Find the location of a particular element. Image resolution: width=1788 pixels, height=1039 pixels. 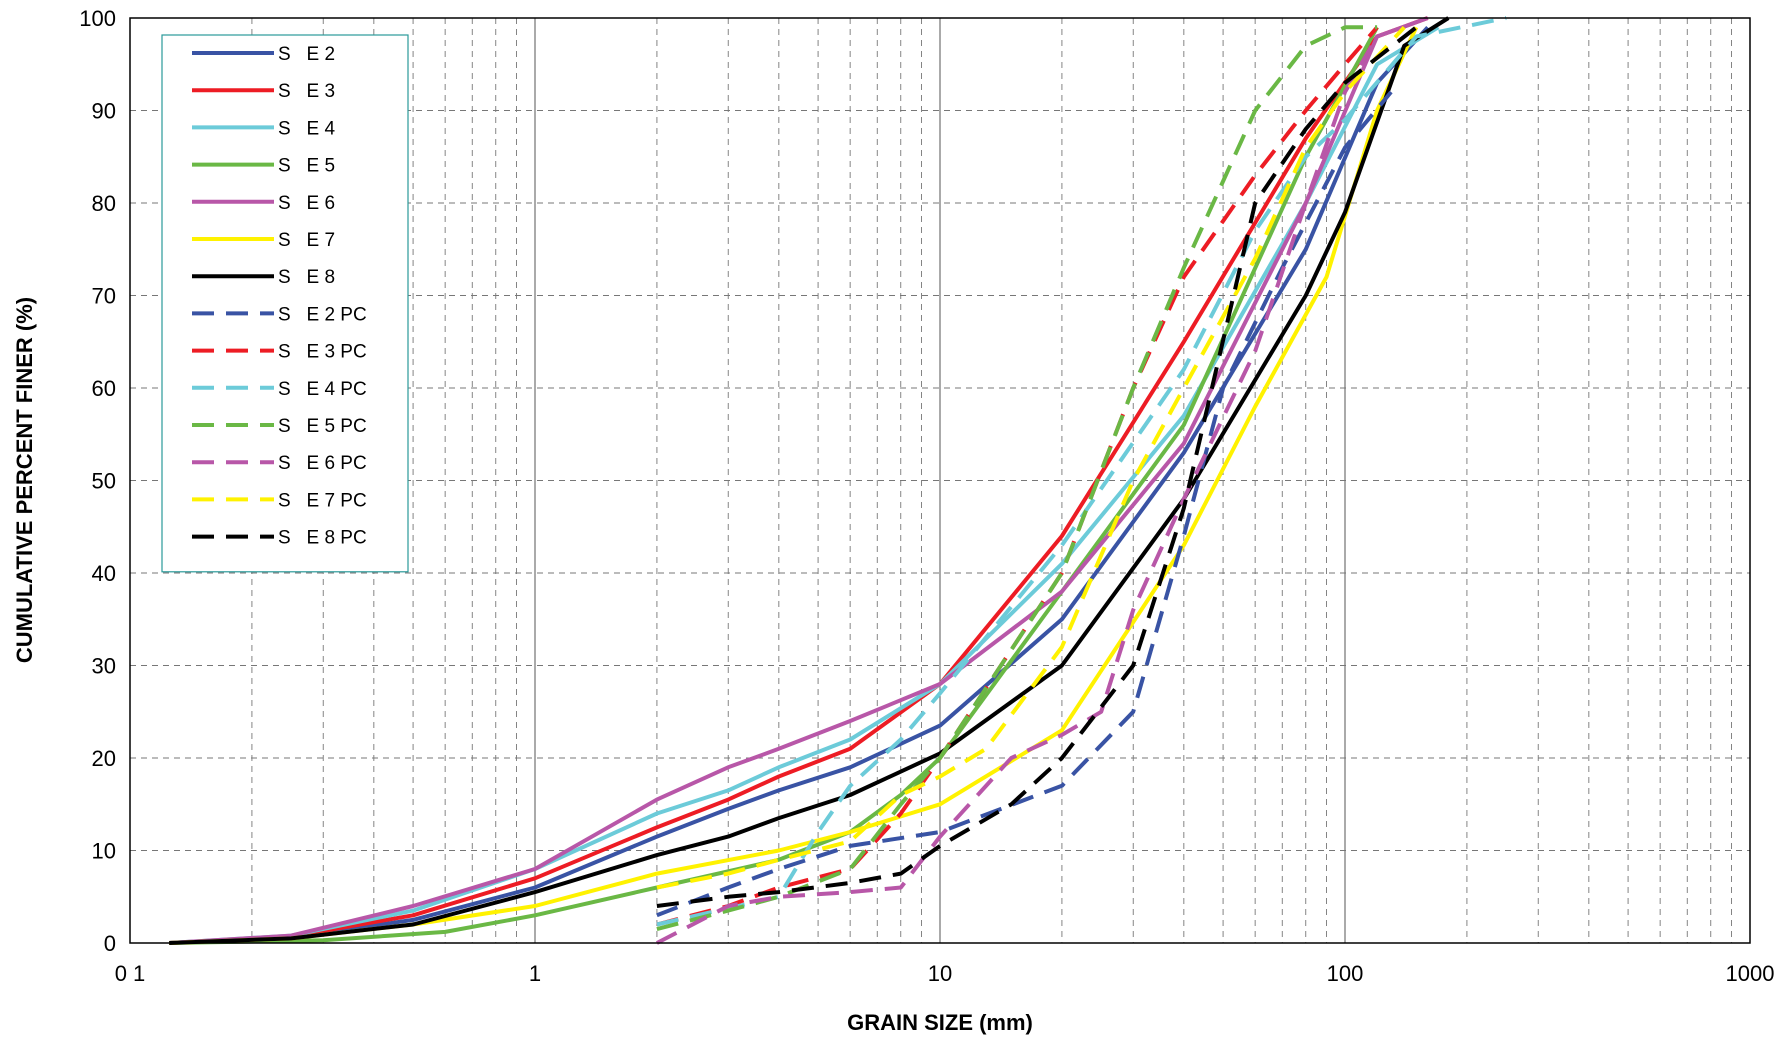

y-tick-label: 60 is located at coordinates (104, 388).